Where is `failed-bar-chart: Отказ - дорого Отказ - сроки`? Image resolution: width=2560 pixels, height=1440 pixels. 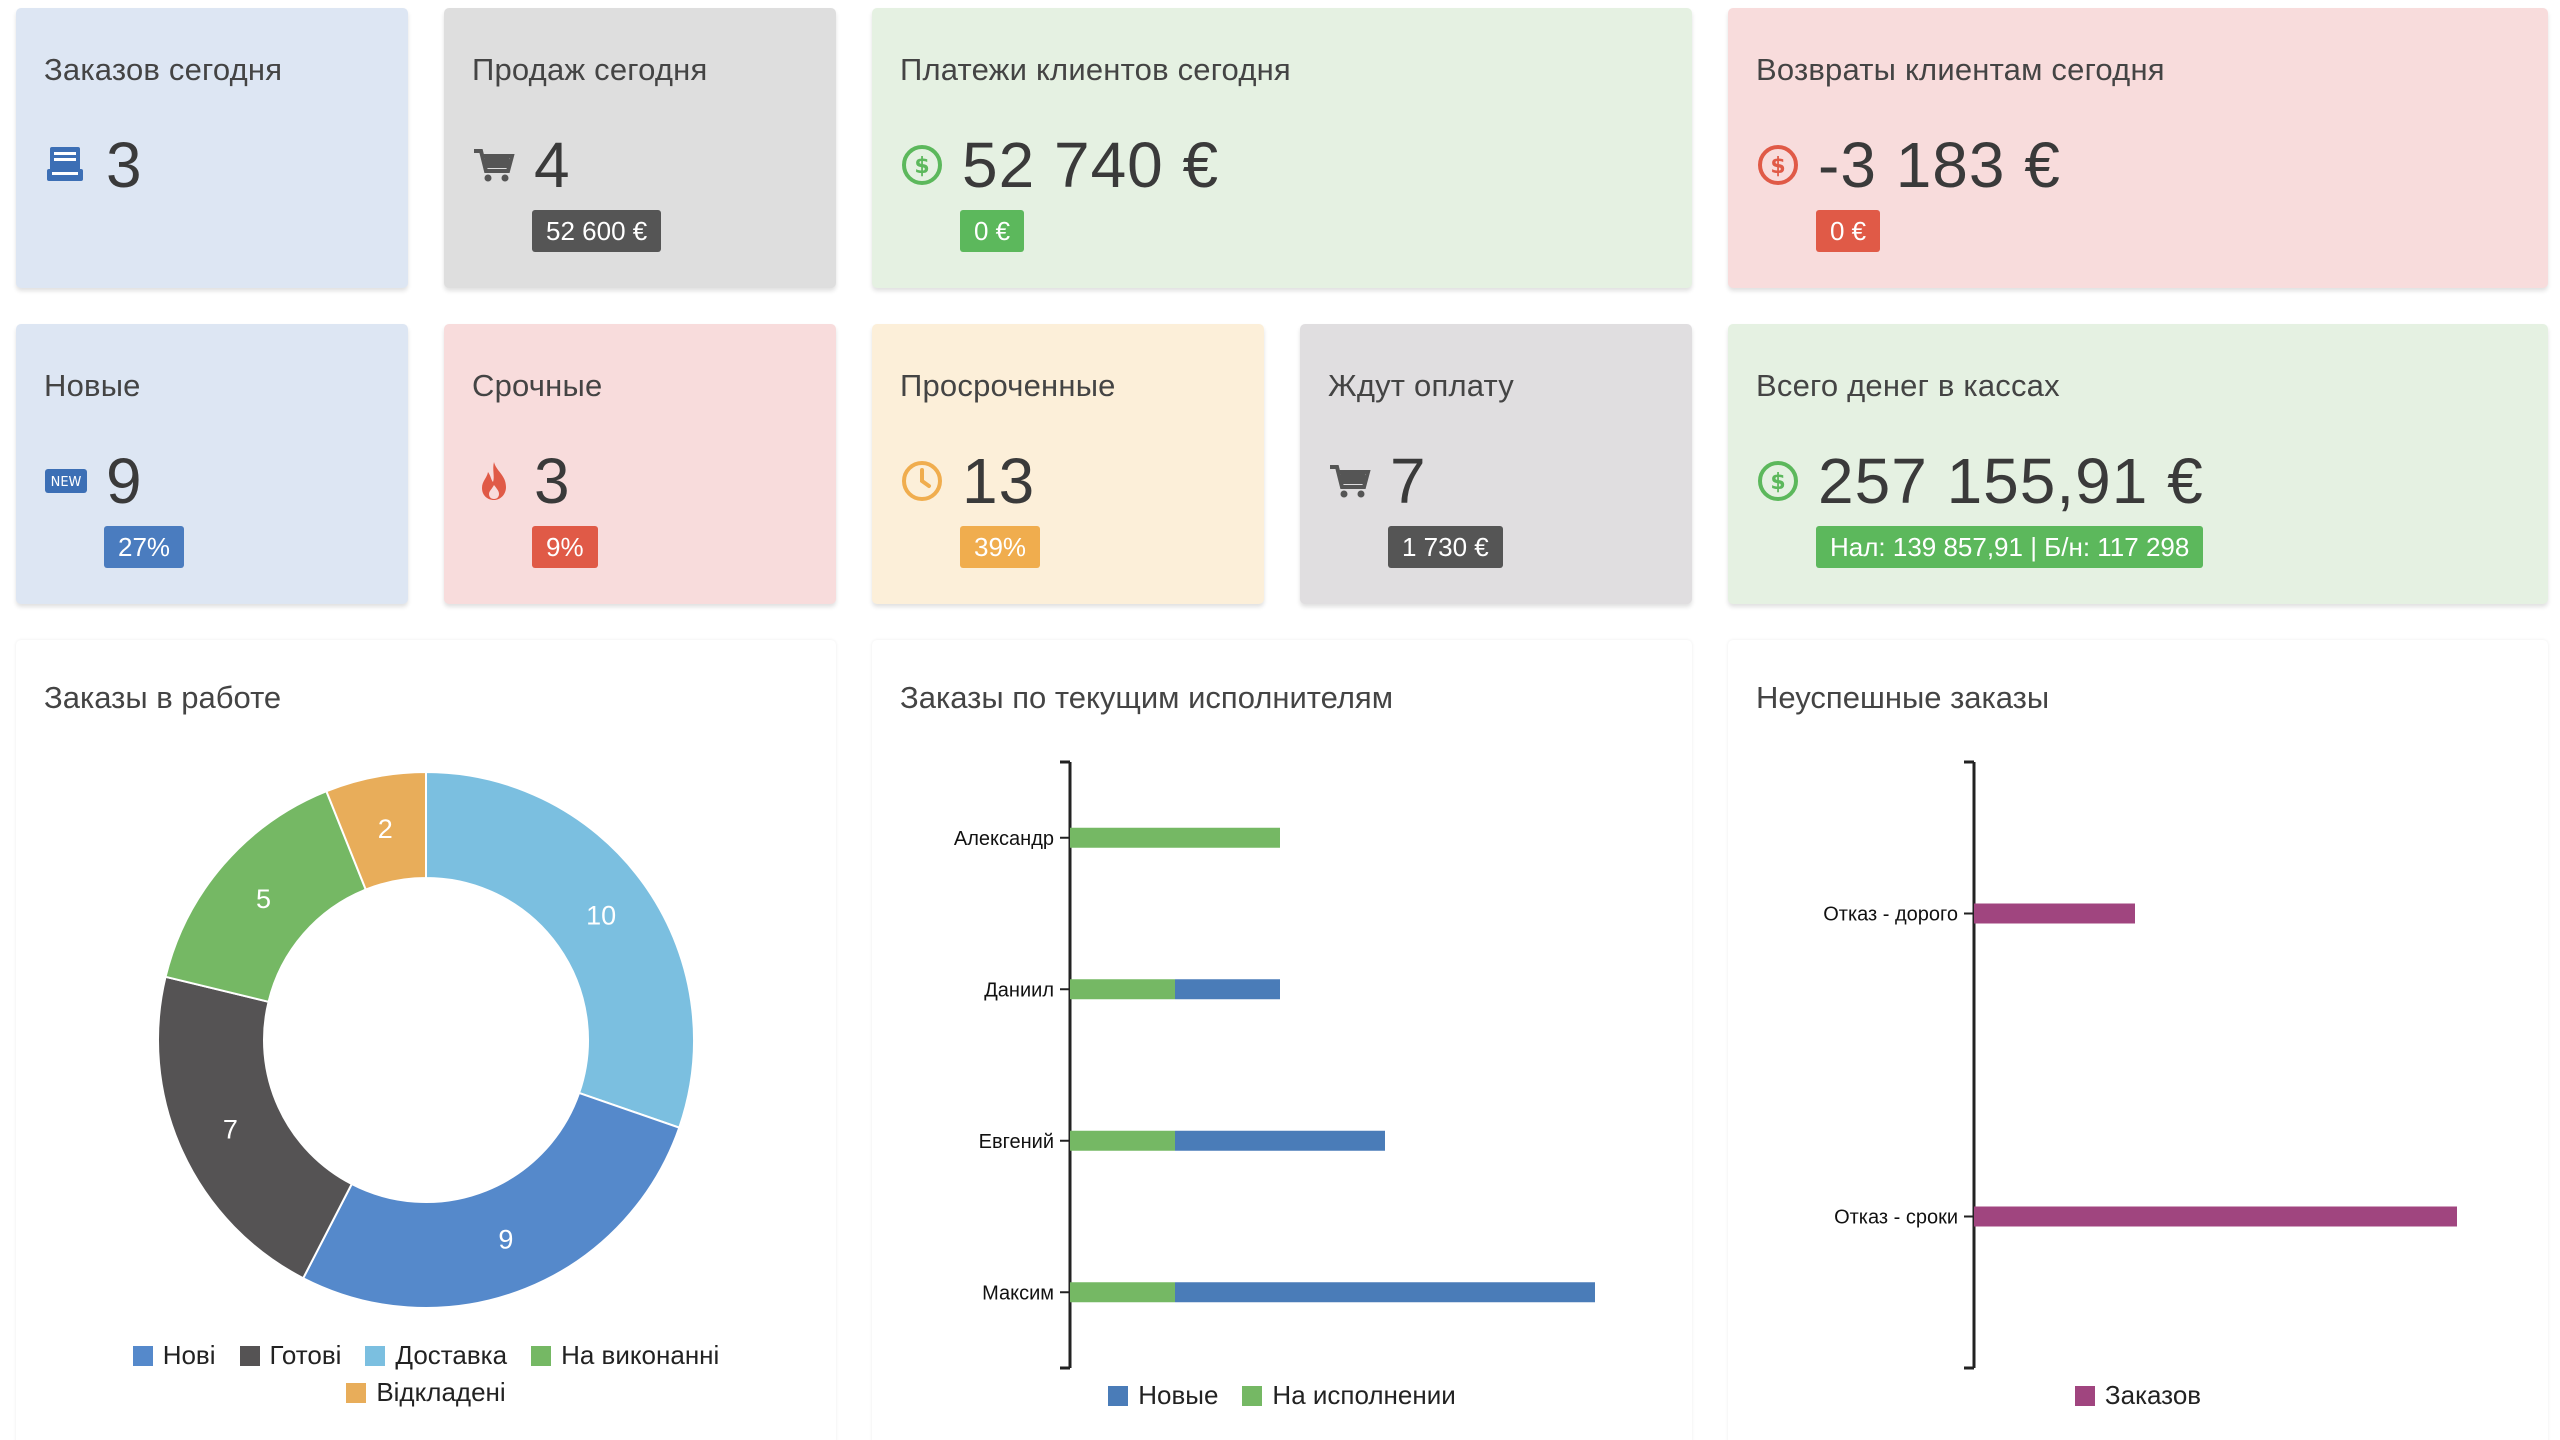 failed-bar-chart: Отказ - дорого Отказ - сроки is located at coordinates (2140, 1065).